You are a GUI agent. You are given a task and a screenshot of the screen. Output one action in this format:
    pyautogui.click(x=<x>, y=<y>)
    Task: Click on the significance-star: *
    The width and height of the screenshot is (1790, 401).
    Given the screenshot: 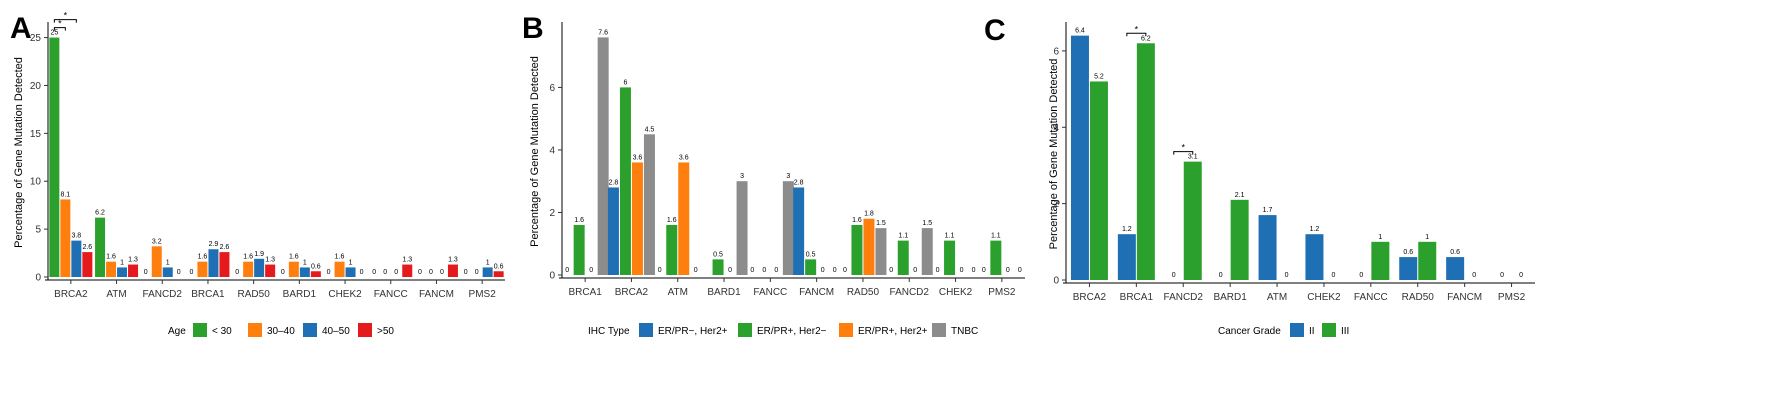 What is the action you would take?
    pyautogui.click(x=1183, y=148)
    